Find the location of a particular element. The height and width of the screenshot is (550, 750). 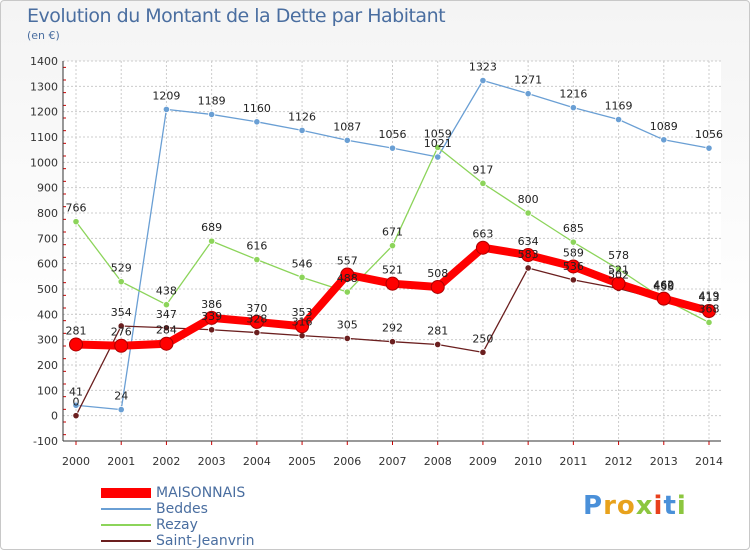

data-label-rezay: 689 is located at coordinates (211, 227).